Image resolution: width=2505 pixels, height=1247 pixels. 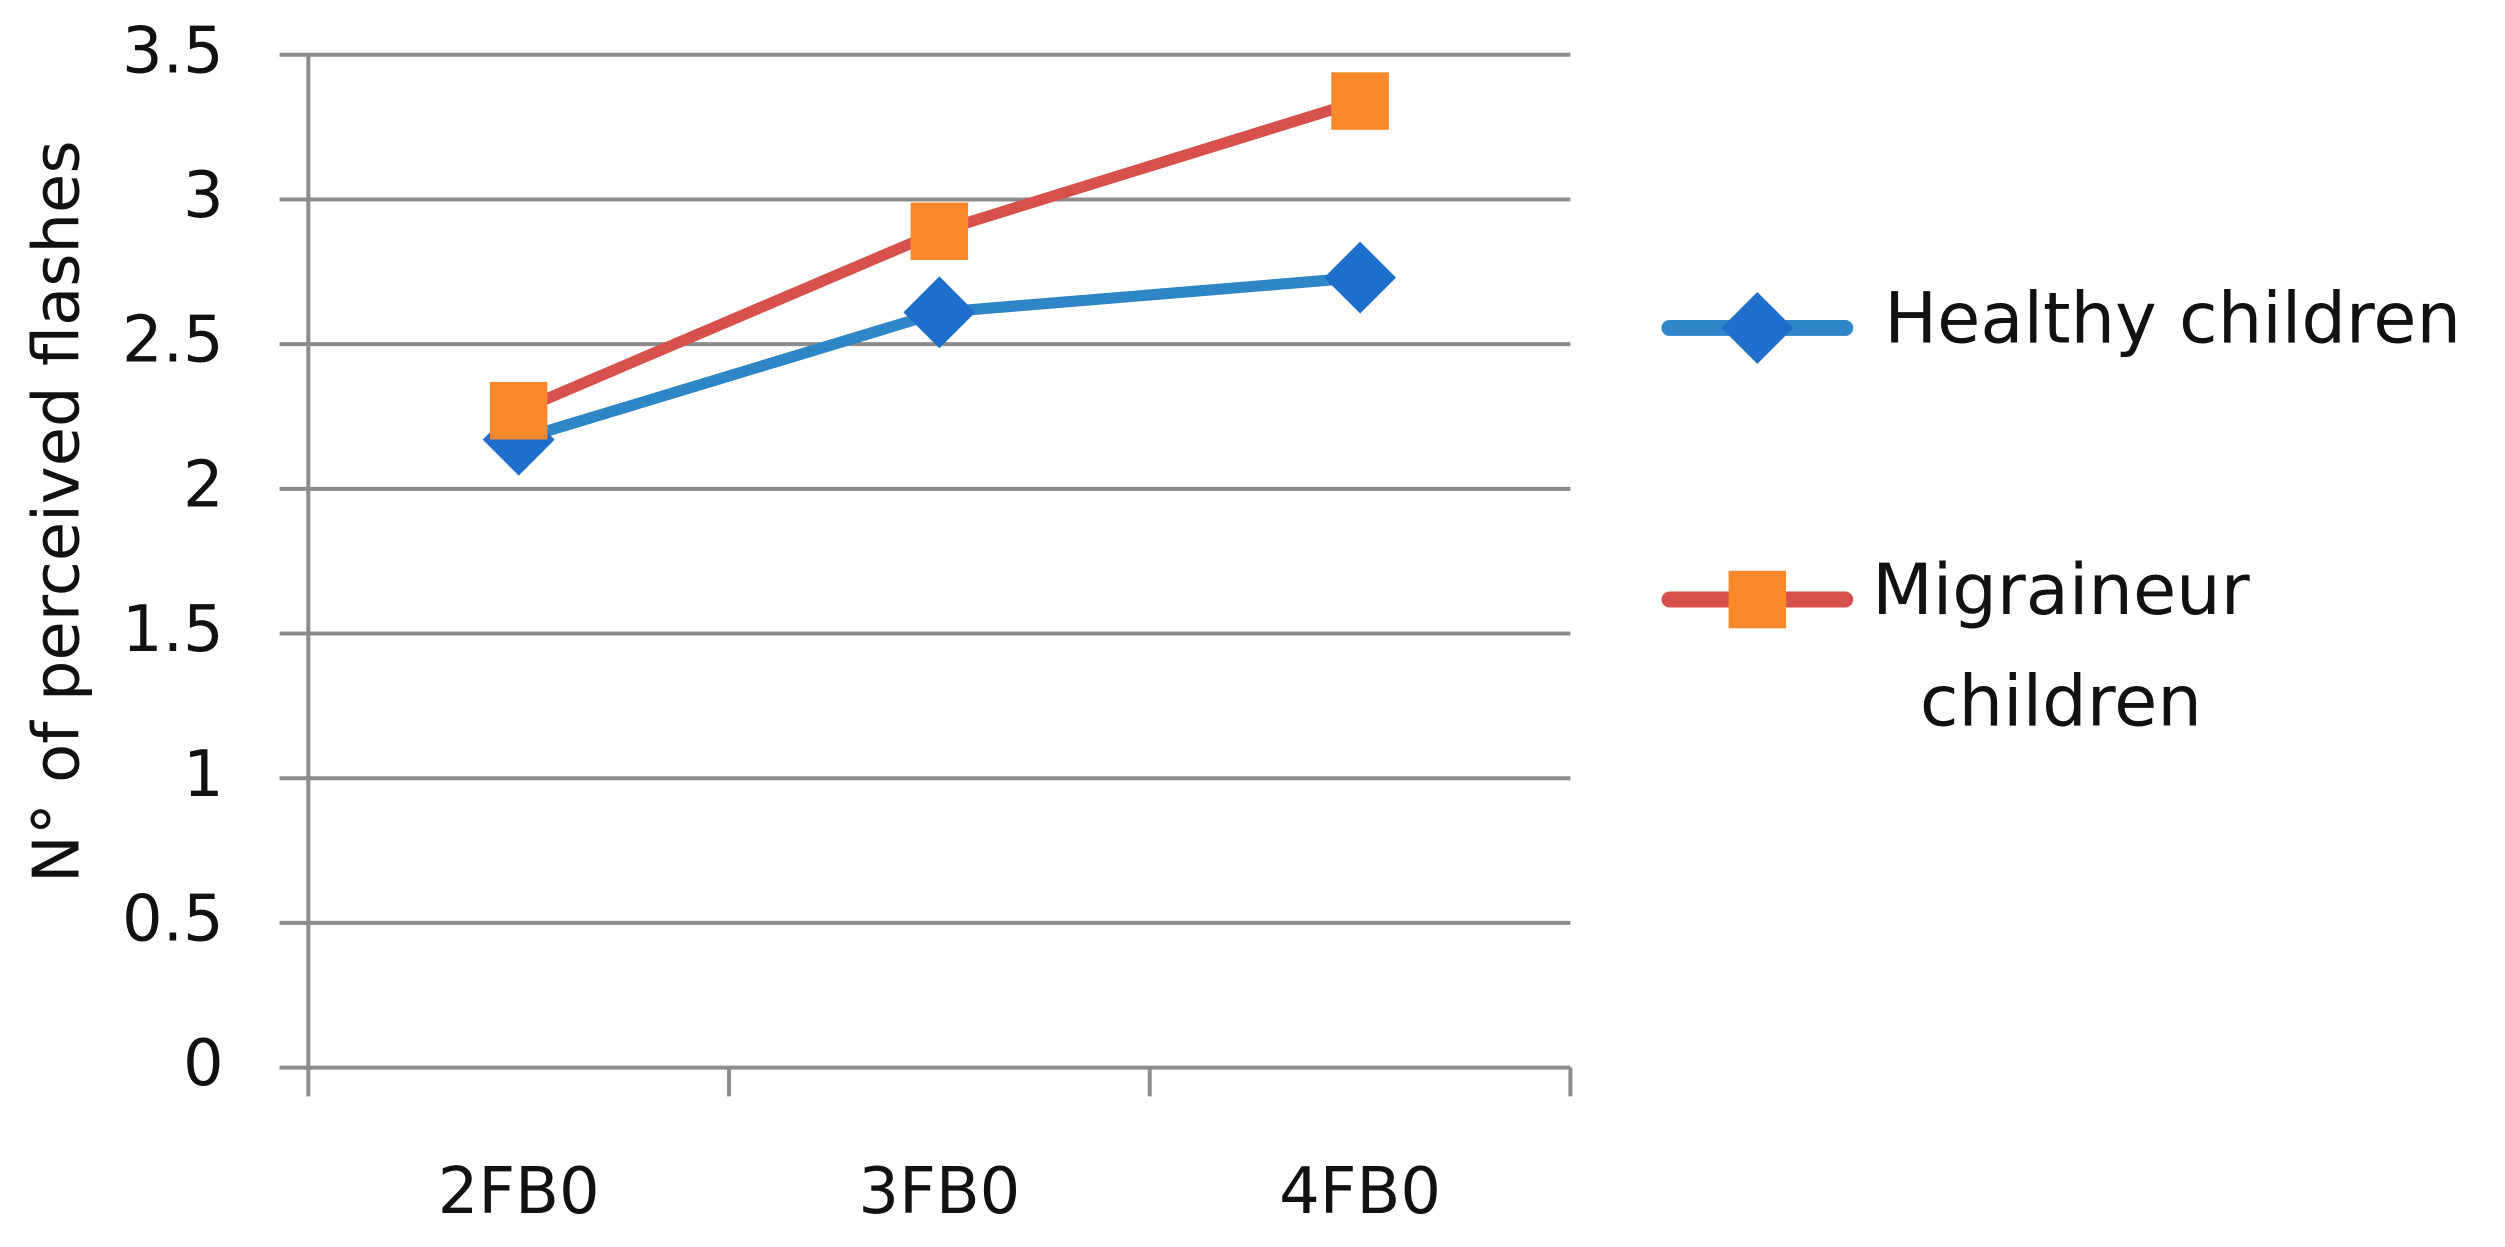 What do you see at coordinates (173, 51) in the screenshot?
I see `y-tick-label: 3.5` at bounding box center [173, 51].